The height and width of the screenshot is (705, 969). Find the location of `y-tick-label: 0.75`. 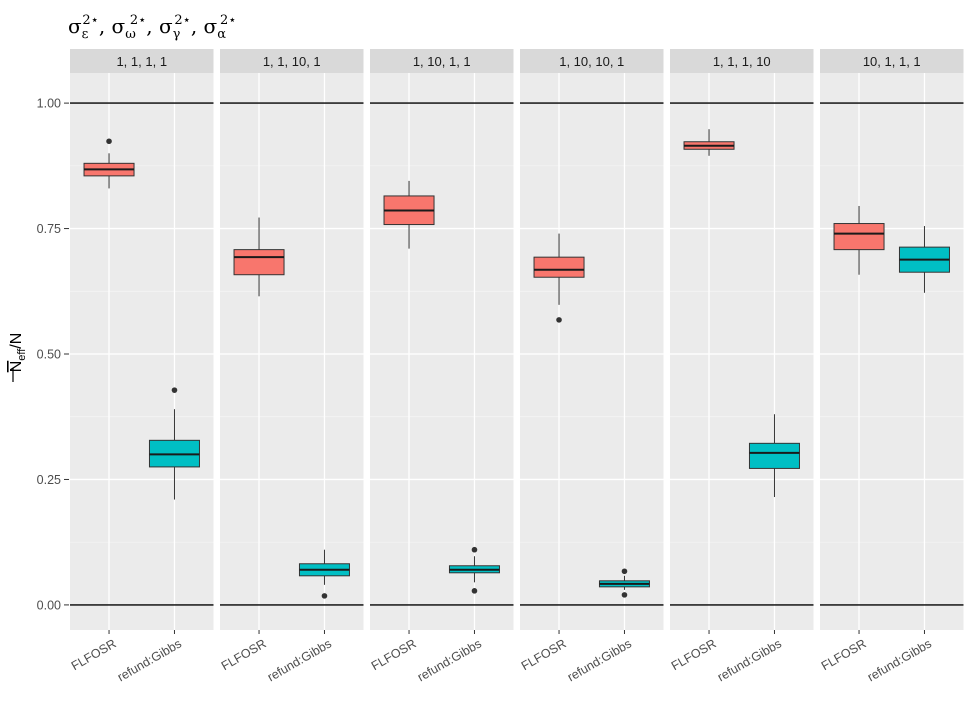

y-tick-label: 0.75 is located at coordinates (49, 229).